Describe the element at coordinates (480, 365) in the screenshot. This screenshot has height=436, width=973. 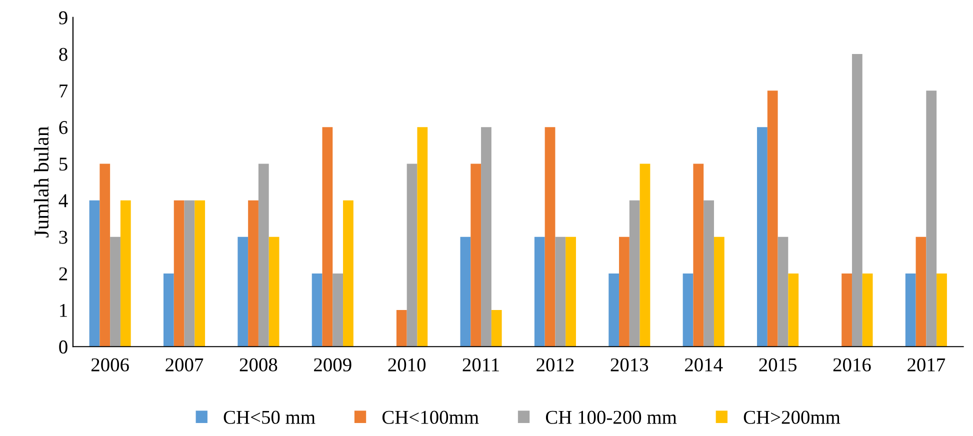
I see `x-tick-label: 2011` at that location.